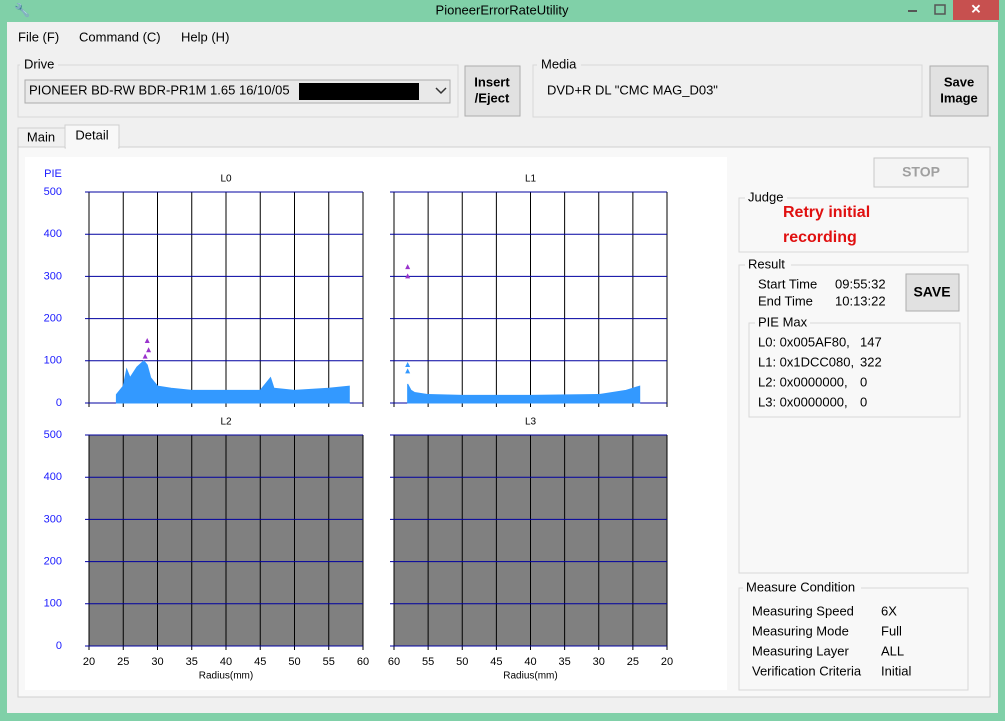  What do you see at coordinates (727, 91) in the screenshot?
I see `media-group` at bounding box center [727, 91].